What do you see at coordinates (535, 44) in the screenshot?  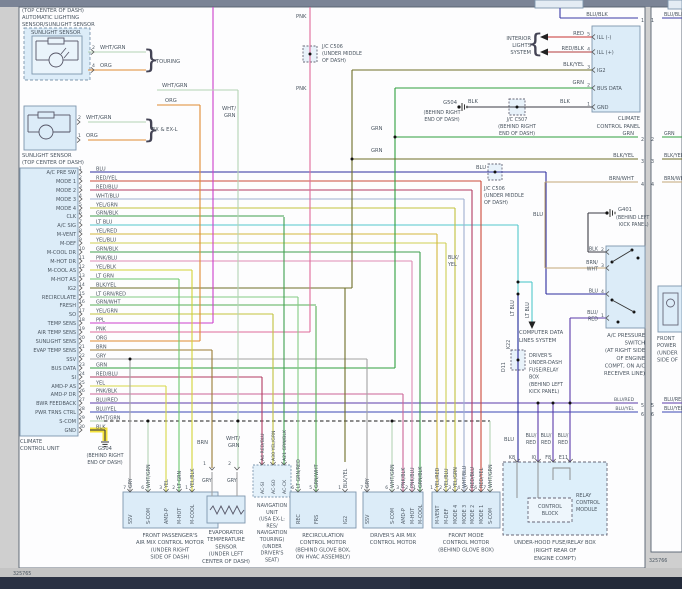 I see `interior-lights-brace: {` at bounding box center [535, 44].